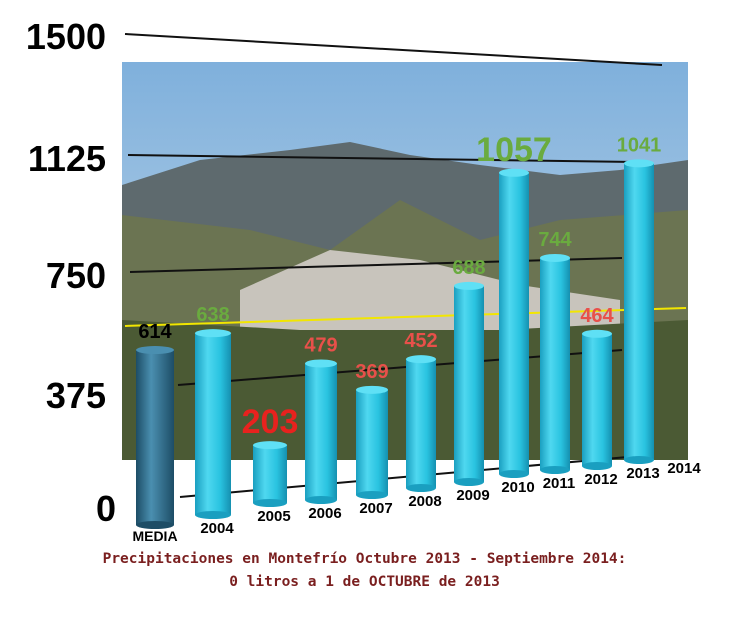  Describe the element at coordinates (639, 145) in the screenshot. I see `data-label: 1041` at that location.